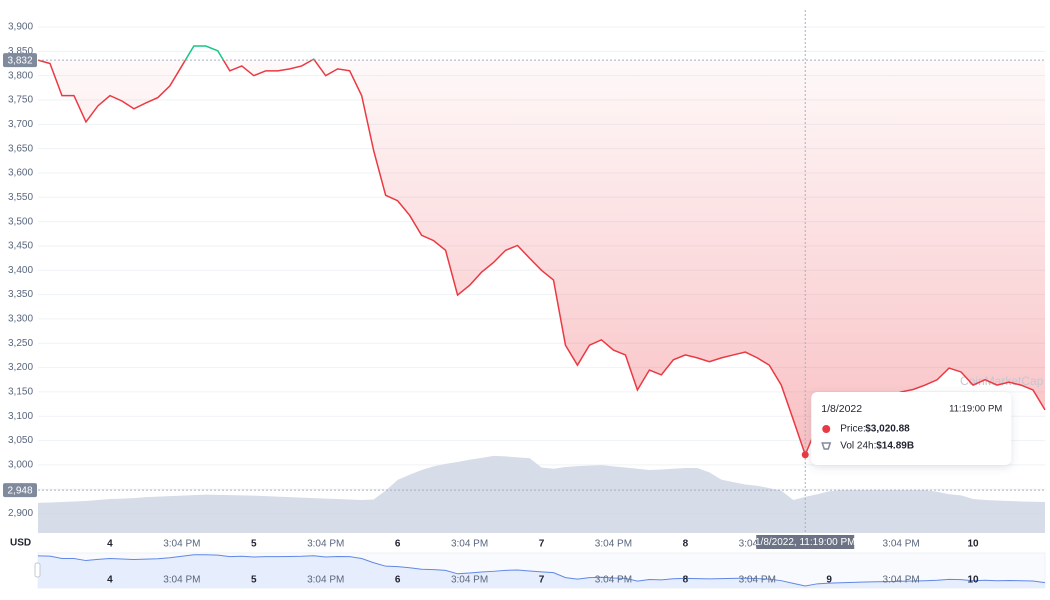 The height and width of the screenshot is (600, 1050). Describe the element at coordinates (975, 409) in the screenshot. I see `tooltip-time: 11:19:00 PM` at that location.